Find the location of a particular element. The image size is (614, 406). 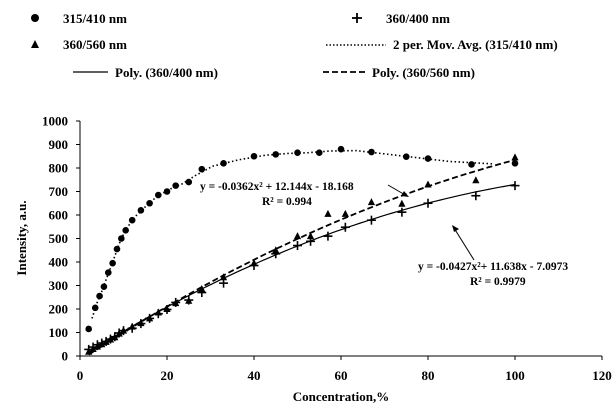

x-tick-label: 120 is located at coordinates (602, 375).